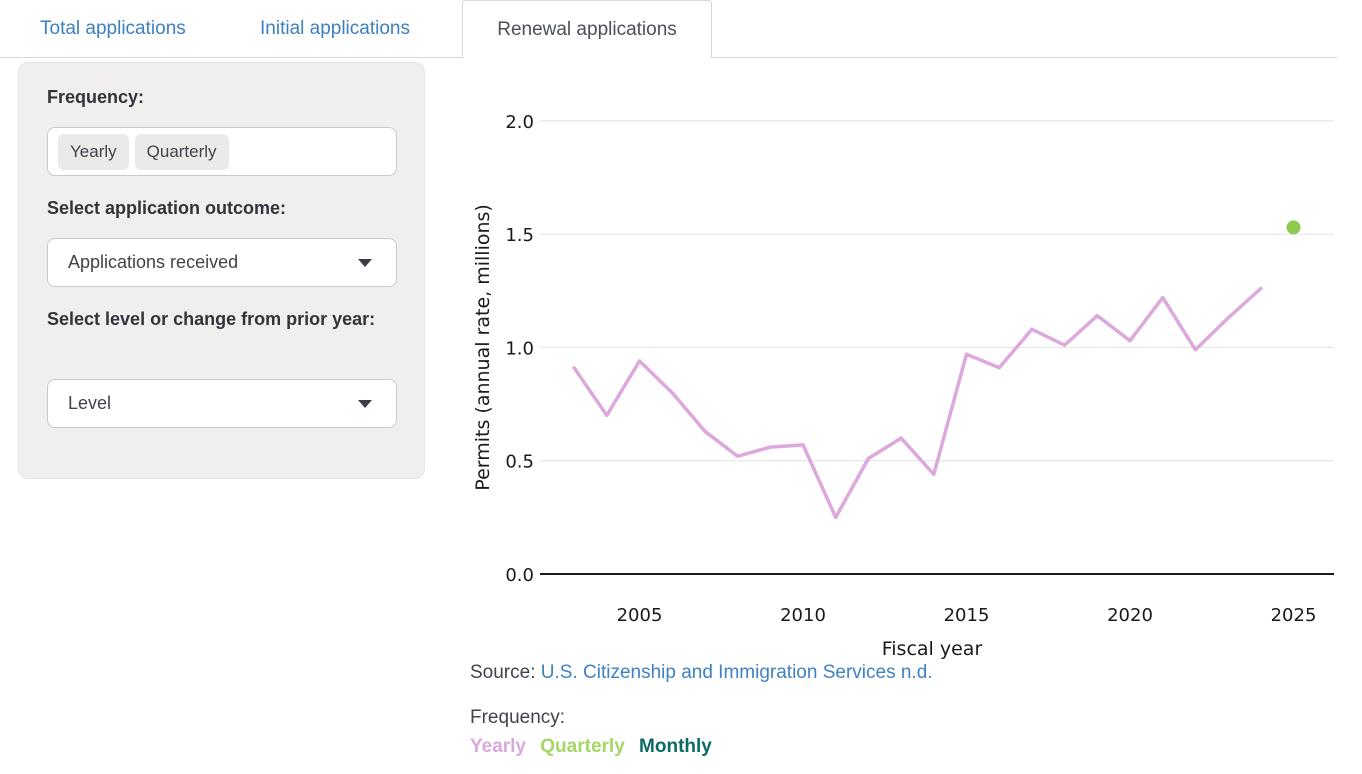 This screenshot has width=1362, height=774. Describe the element at coordinates (222, 403) in the screenshot. I see `level-or-change-select: Level` at that location.